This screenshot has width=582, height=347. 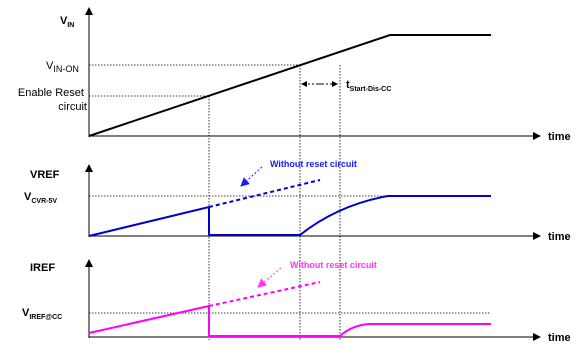 I want to click on vref-annotation-arrow, so click(x=251, y=176).